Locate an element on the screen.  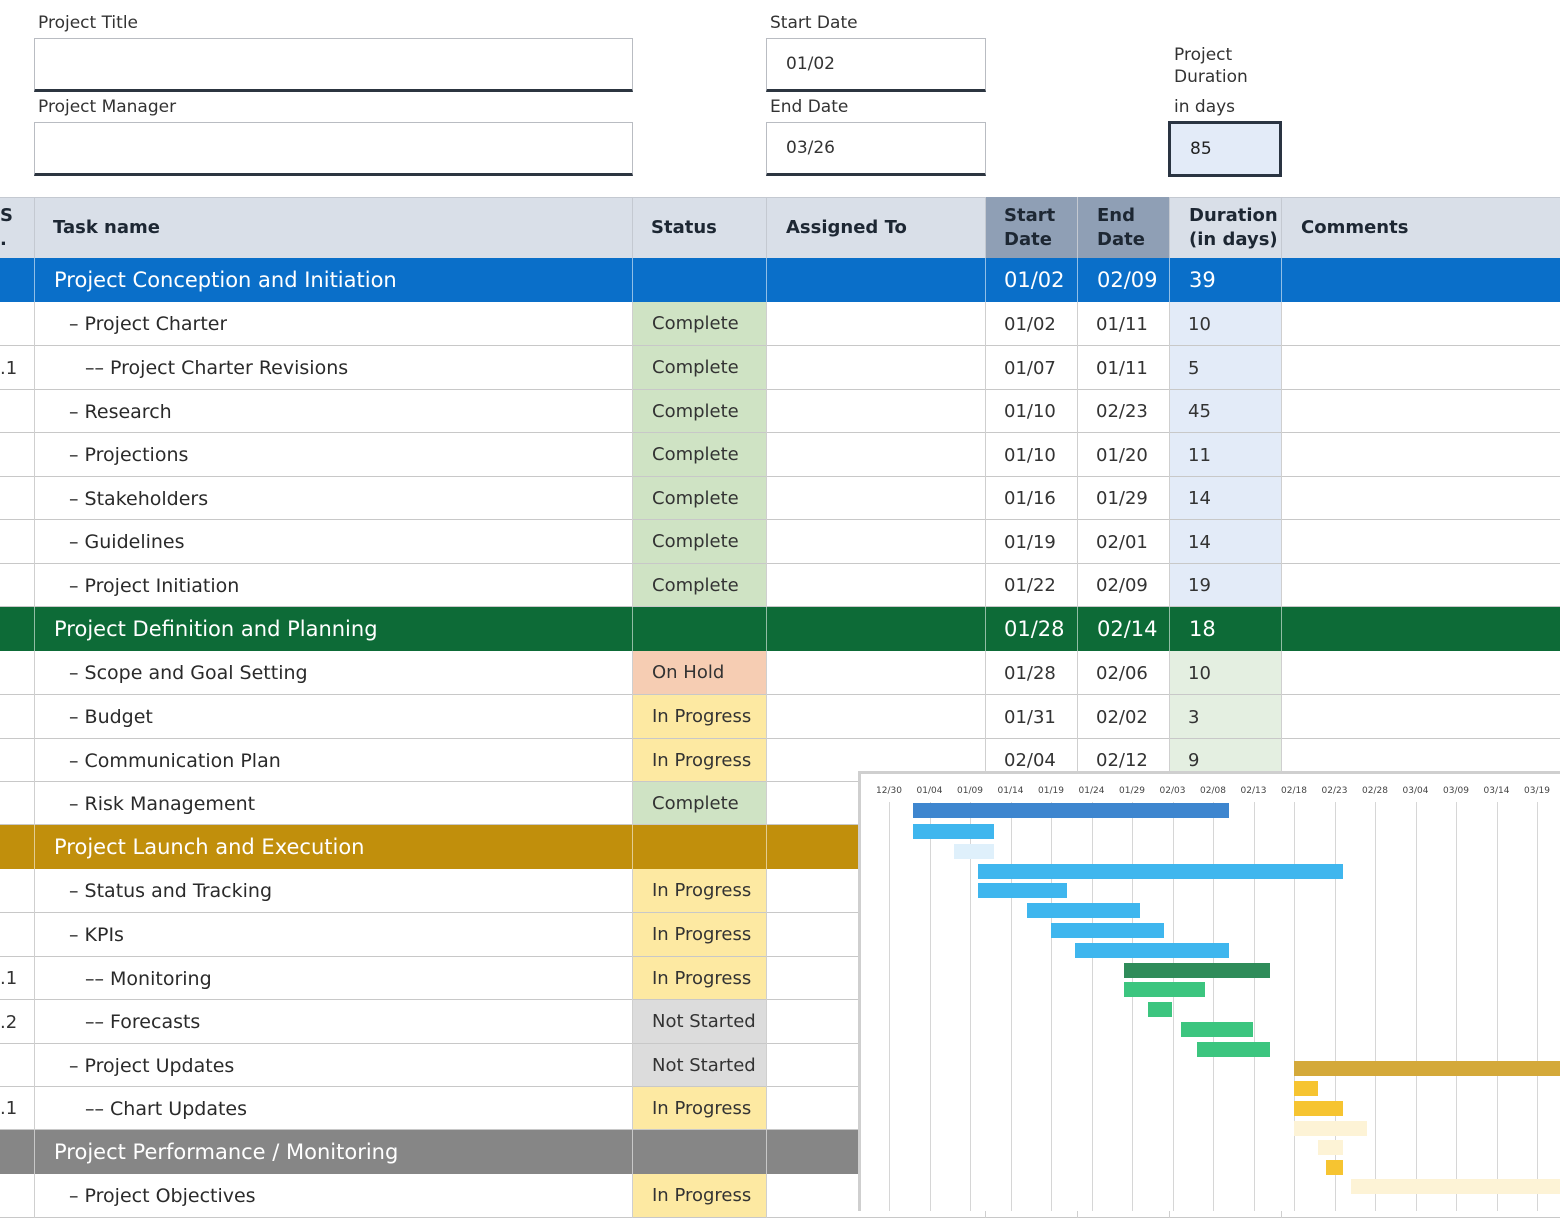
task-name-cell: –– Chart Updates is located at coordinates (166, 1108).